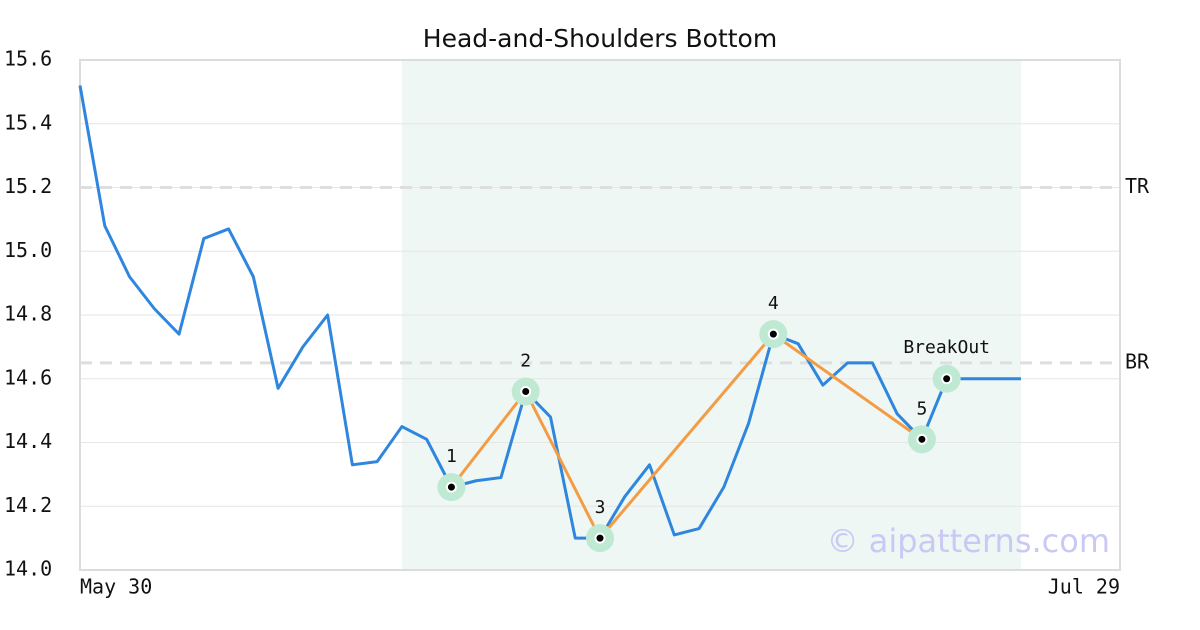 This screenshot has width=1200, height=630. What do you see at coordinates (116, 587) in the screenshot?
I see `x-tick-label: May 30` at bounding box center [116, 587].